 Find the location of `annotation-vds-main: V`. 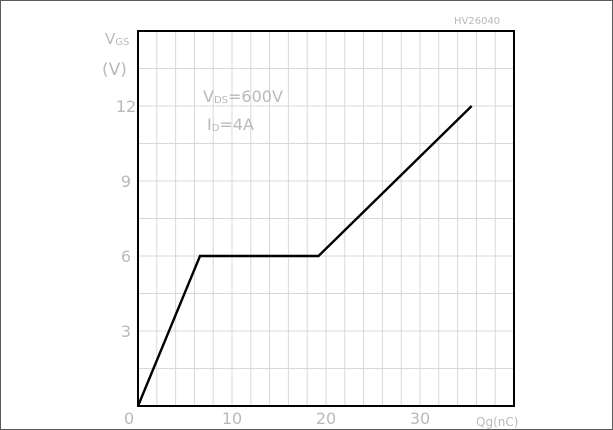

annotation-vds-main: V is located at coordinates (208, 96).